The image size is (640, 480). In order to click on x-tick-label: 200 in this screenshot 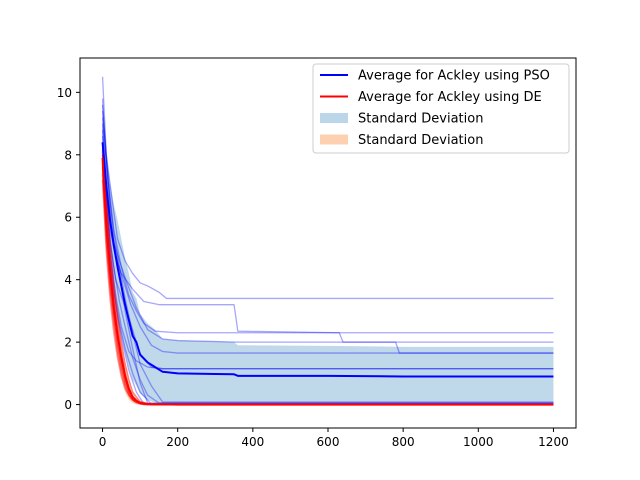, I will do `click(177, 442)`.